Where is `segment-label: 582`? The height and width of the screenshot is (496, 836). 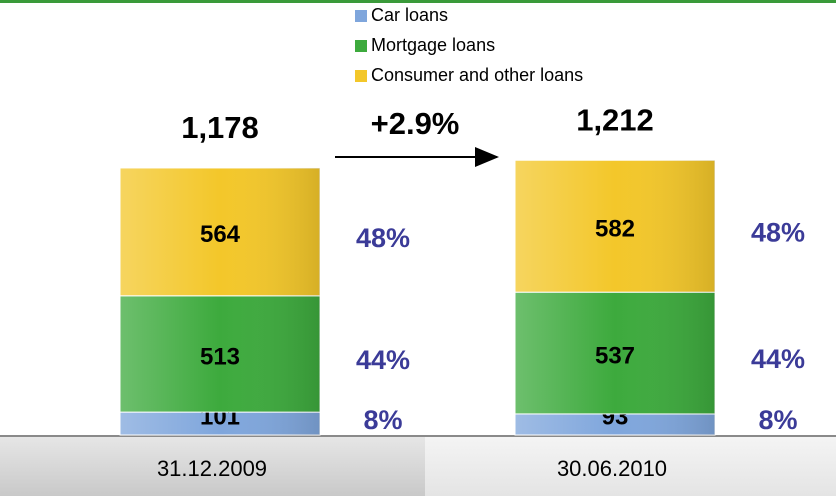
segment-label: 582 is located at coordinates (615, 229).